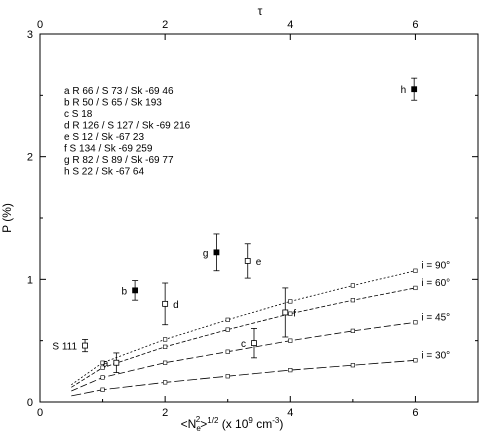 The width and height of the screenshot is (480, 436). I want to click on xlabel-part-7: cm, so click(262, 424).